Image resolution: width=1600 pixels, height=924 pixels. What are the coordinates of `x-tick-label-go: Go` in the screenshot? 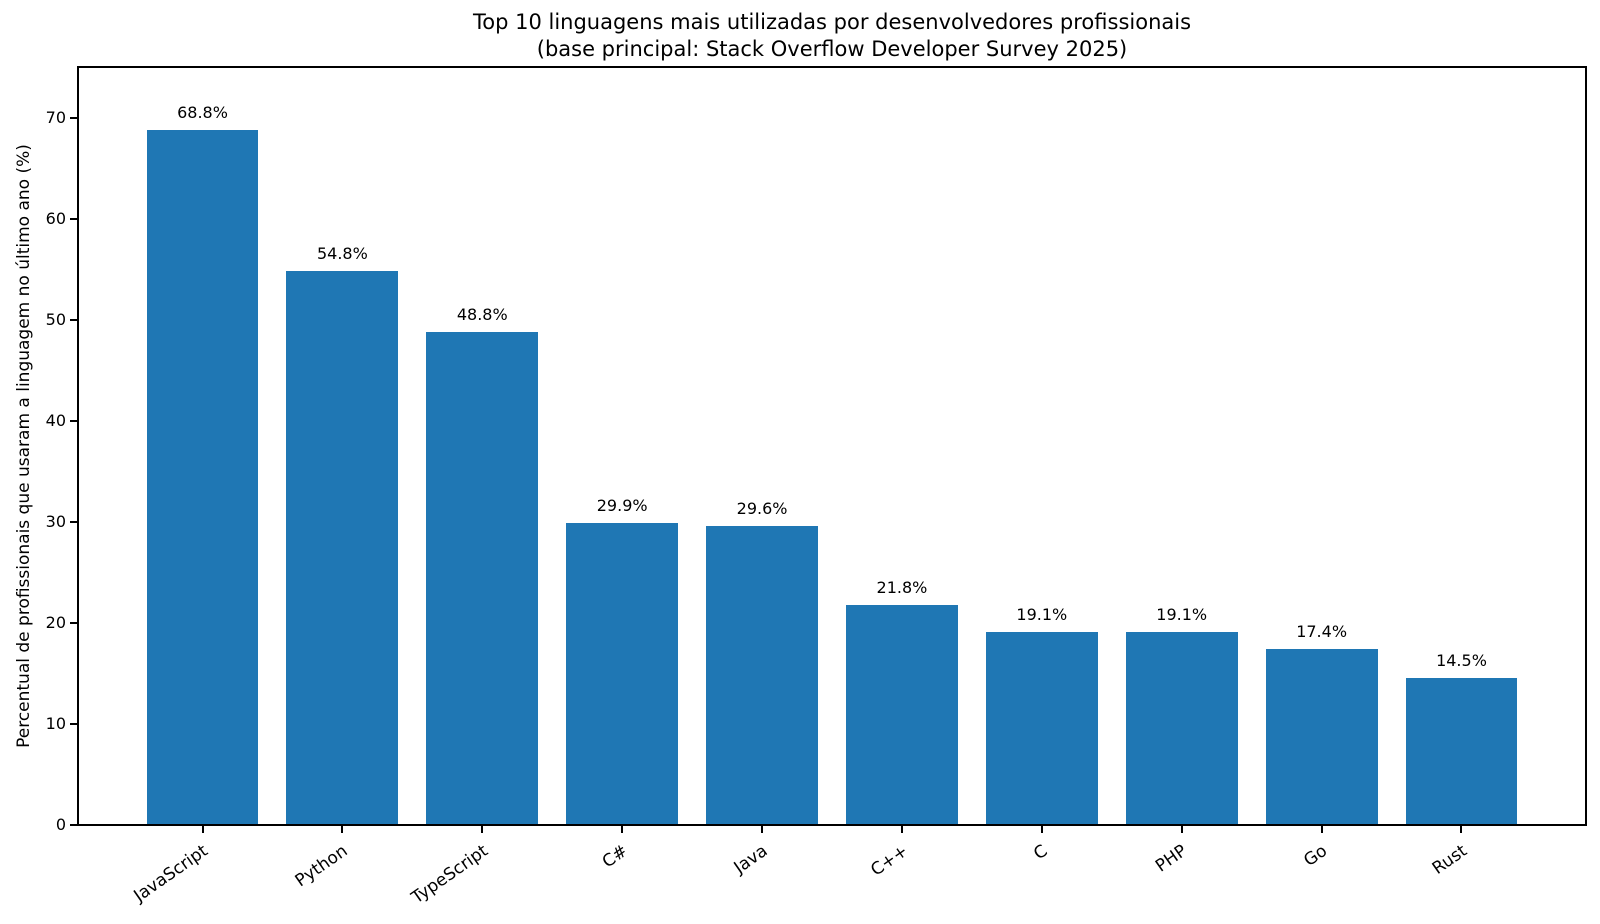 It's located at (1316, 856).